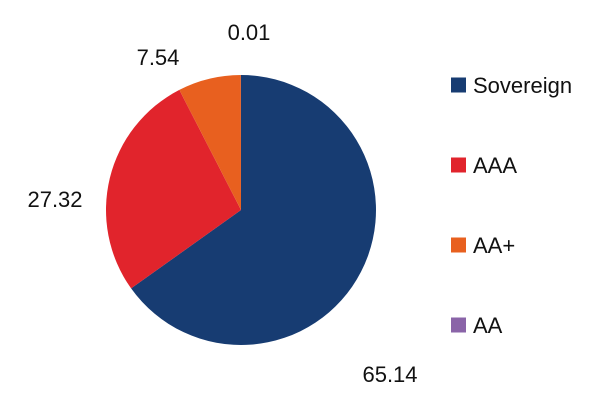 The image size is (614, 408). What do you see at coordinates (488, 325) in the screenshot?
I see `legend-label-aa: AA` at bounding box center [488, 325].